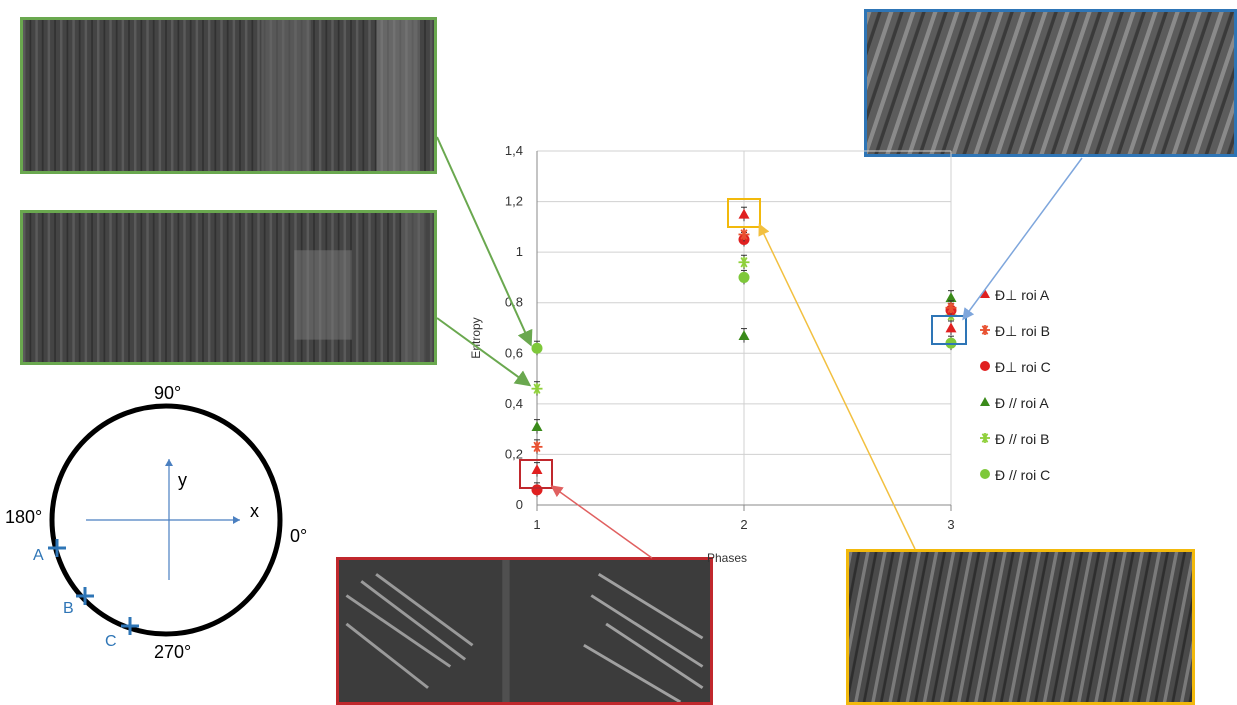  What do you see at coordinates (601, 522) in the screenshot?
I see `arrow-red` at bounding box center [601, 522].